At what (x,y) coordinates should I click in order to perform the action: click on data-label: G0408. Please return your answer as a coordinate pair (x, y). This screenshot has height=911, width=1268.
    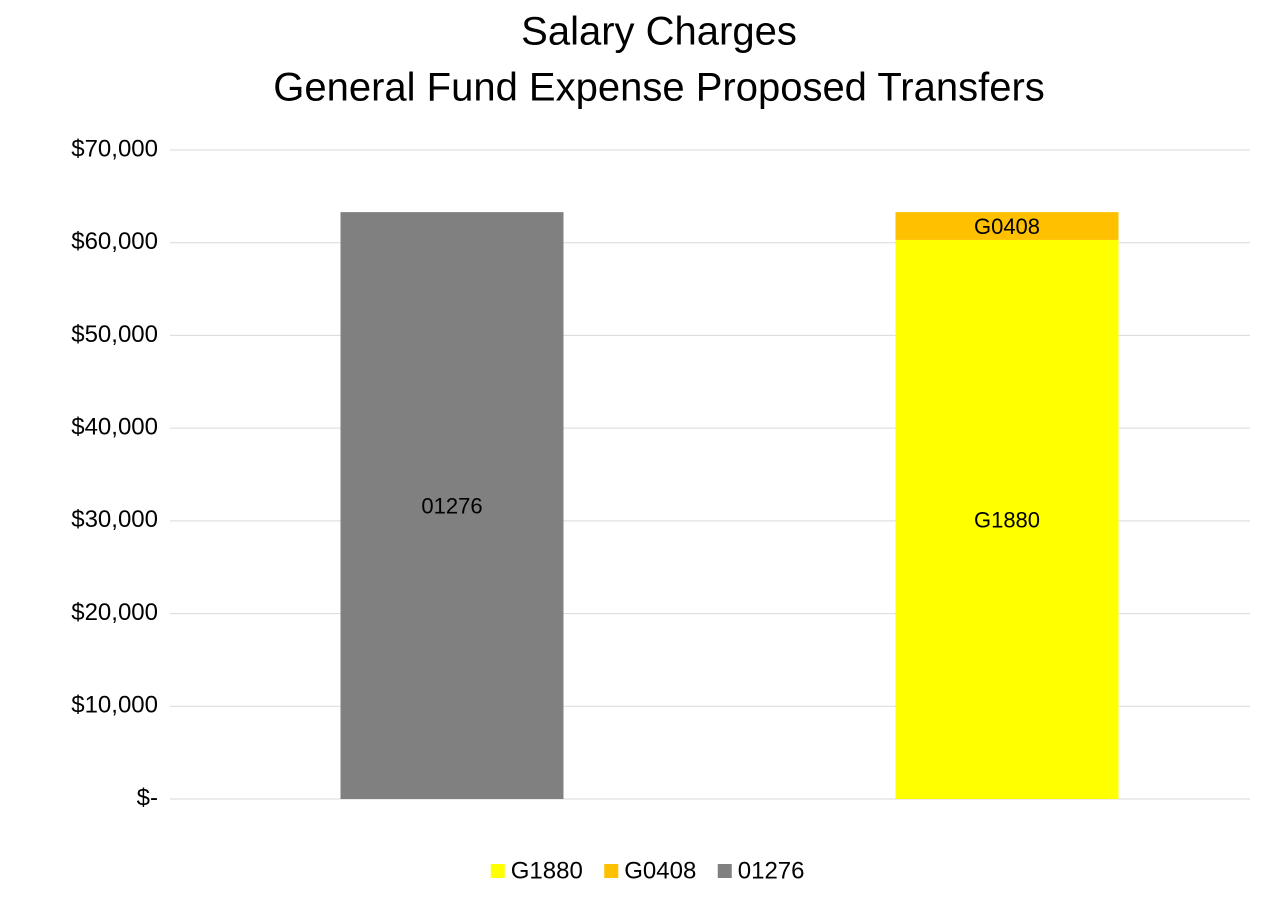
    Looking at the image, I should click on (1007, 226).